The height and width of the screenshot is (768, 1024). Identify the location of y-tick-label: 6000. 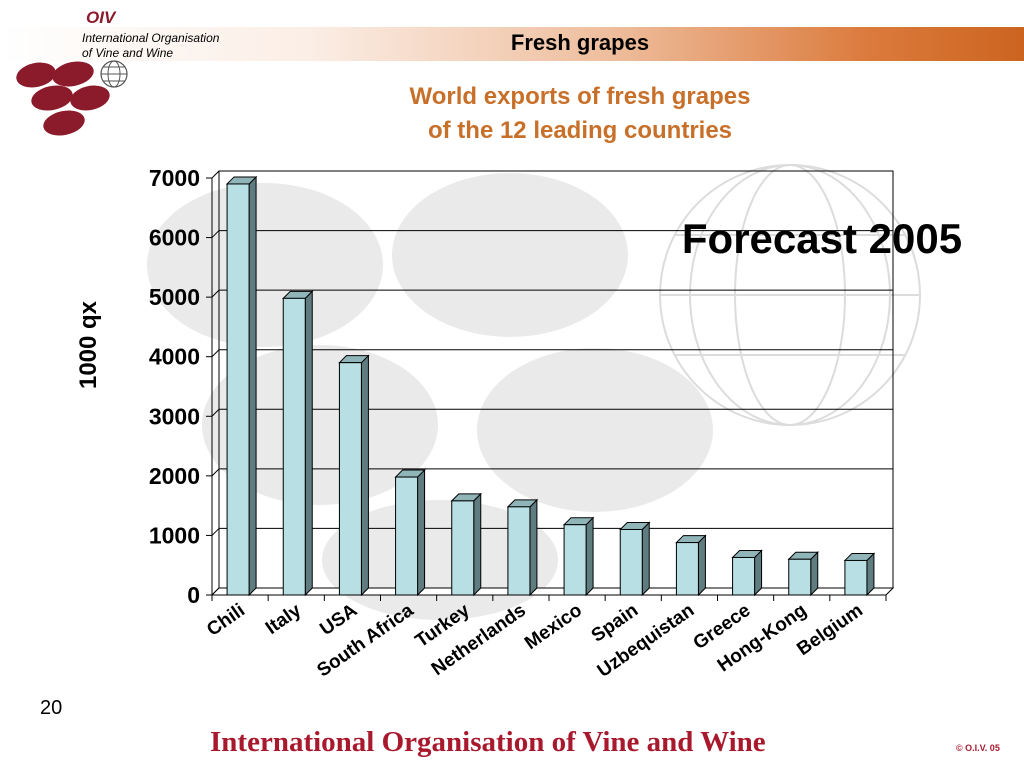
(174, 238).